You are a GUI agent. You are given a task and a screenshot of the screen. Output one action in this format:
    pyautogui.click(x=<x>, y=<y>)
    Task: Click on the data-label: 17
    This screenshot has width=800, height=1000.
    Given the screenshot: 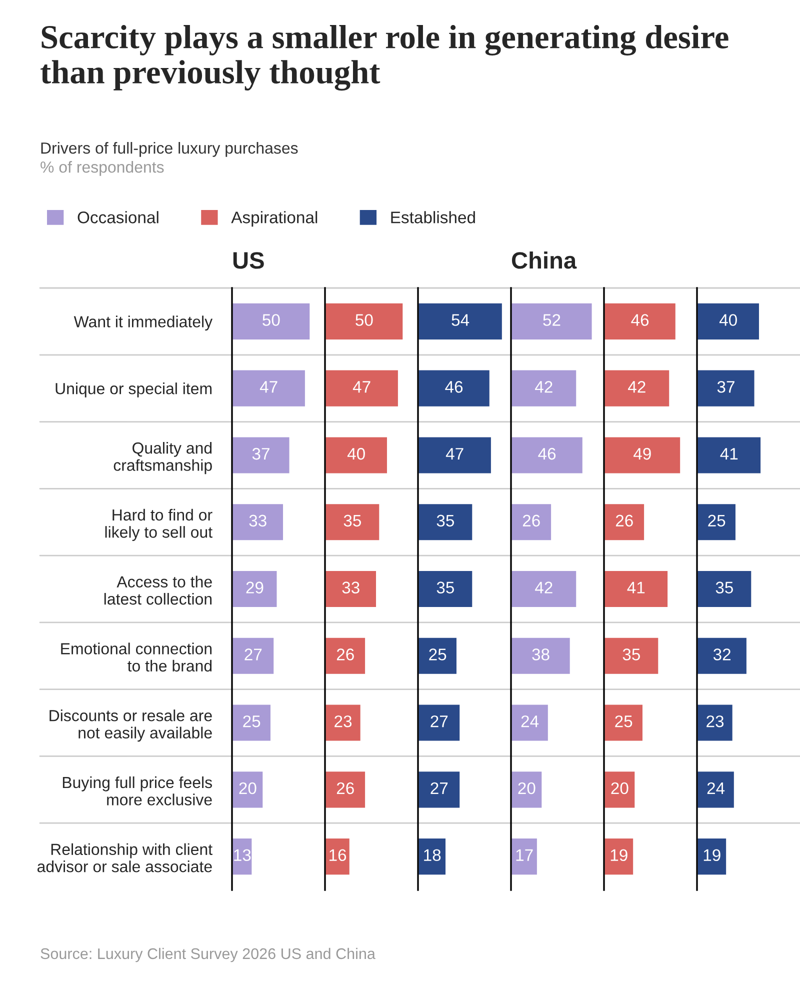 What is the action you would take?
    pyautogui.click(x=524, y=855)
    